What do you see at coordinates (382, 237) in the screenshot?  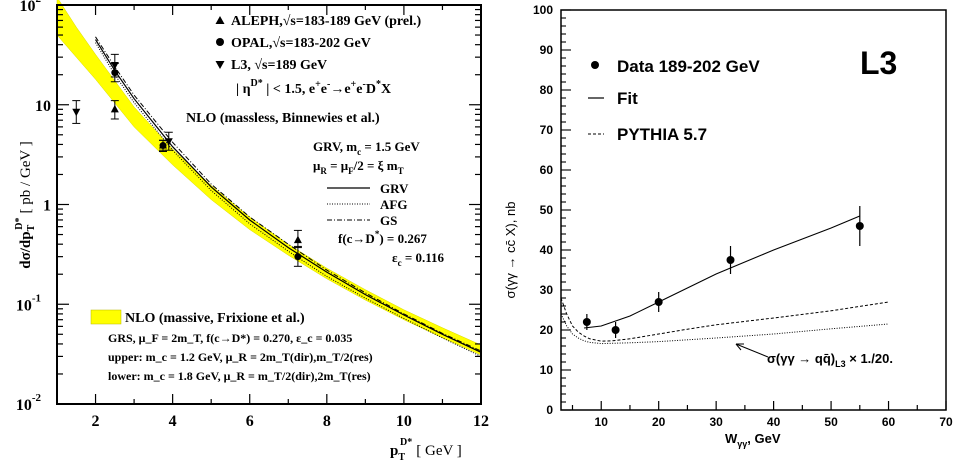 I see `fragmentation-label: f(c→D*) = 0.267` at bounding box center [382, 237].